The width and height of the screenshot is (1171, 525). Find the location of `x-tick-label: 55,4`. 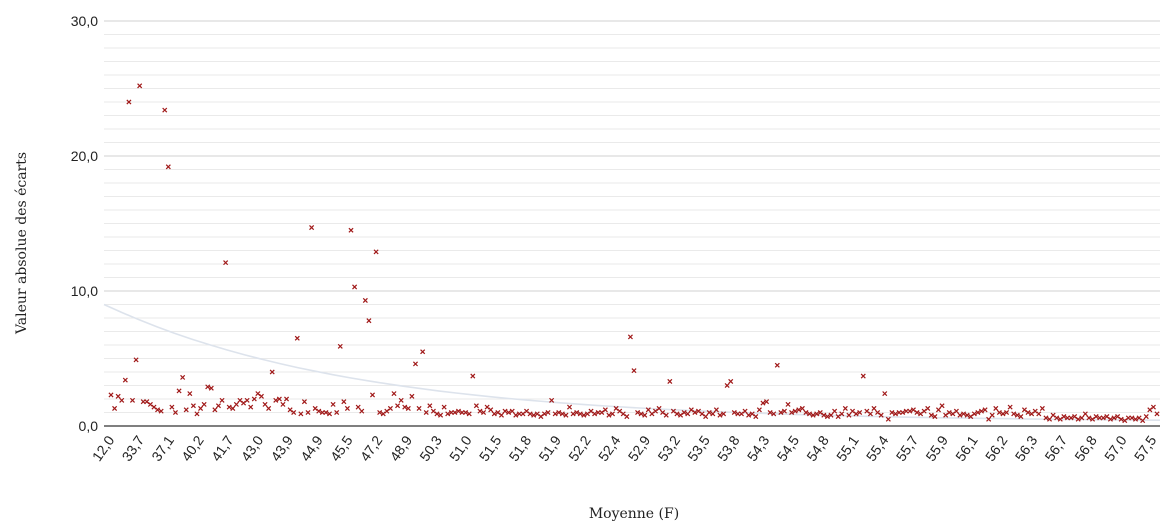

x-tick-label: 55,4 is located at coordinates (877, 448).